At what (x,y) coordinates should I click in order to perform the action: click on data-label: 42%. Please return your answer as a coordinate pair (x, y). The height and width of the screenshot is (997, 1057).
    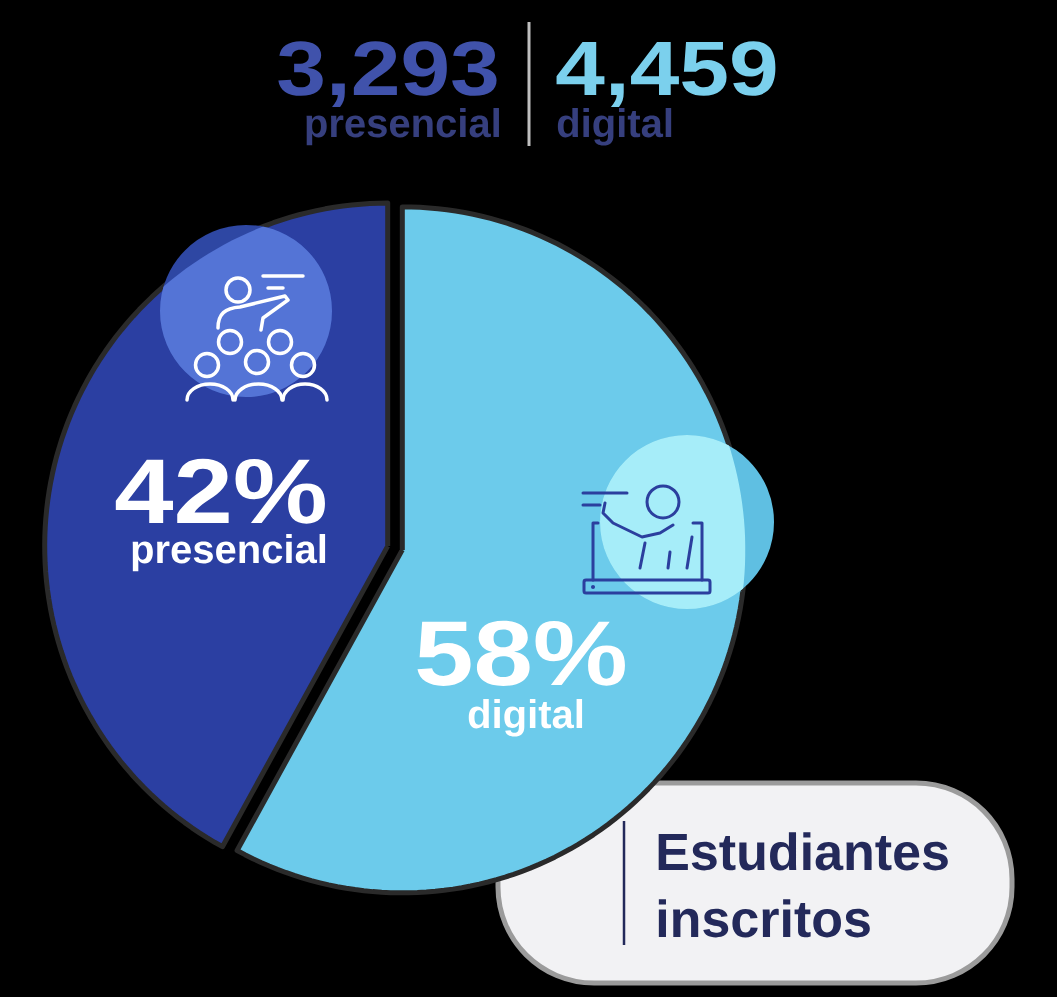
    Looking at the image, I should click on (220, 491).